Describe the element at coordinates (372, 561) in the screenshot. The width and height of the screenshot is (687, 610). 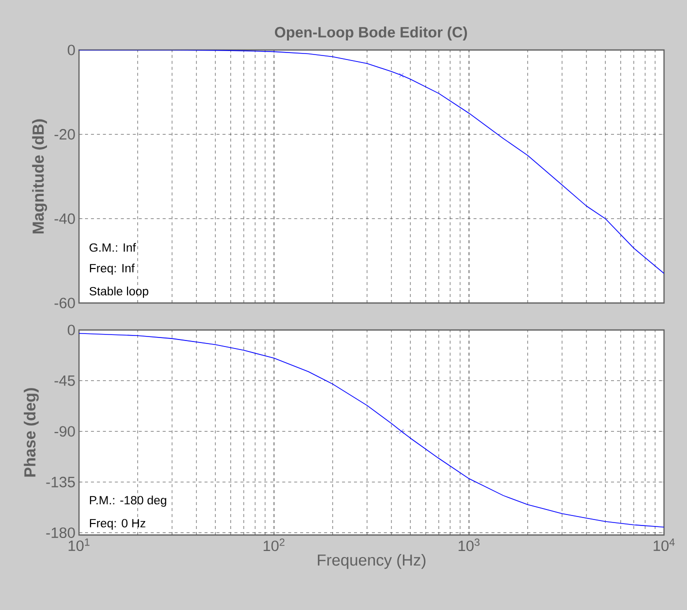
I see `x-axis-title: Frequency (Hz)` at that location.